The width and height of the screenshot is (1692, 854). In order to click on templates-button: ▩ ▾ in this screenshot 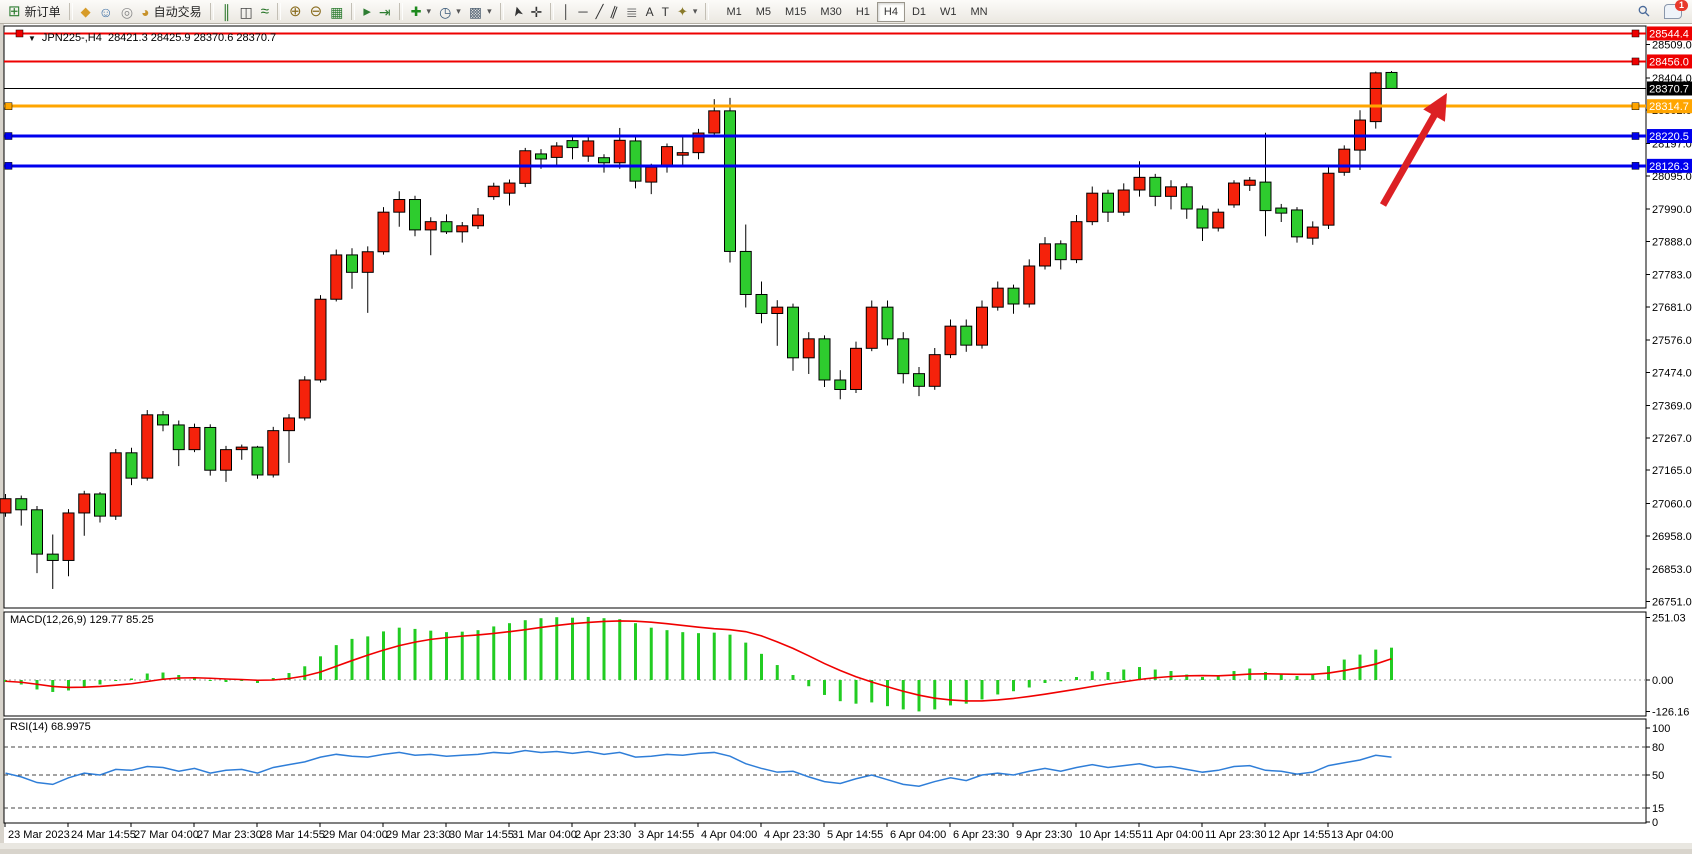, I will do `click(480, 12)`.